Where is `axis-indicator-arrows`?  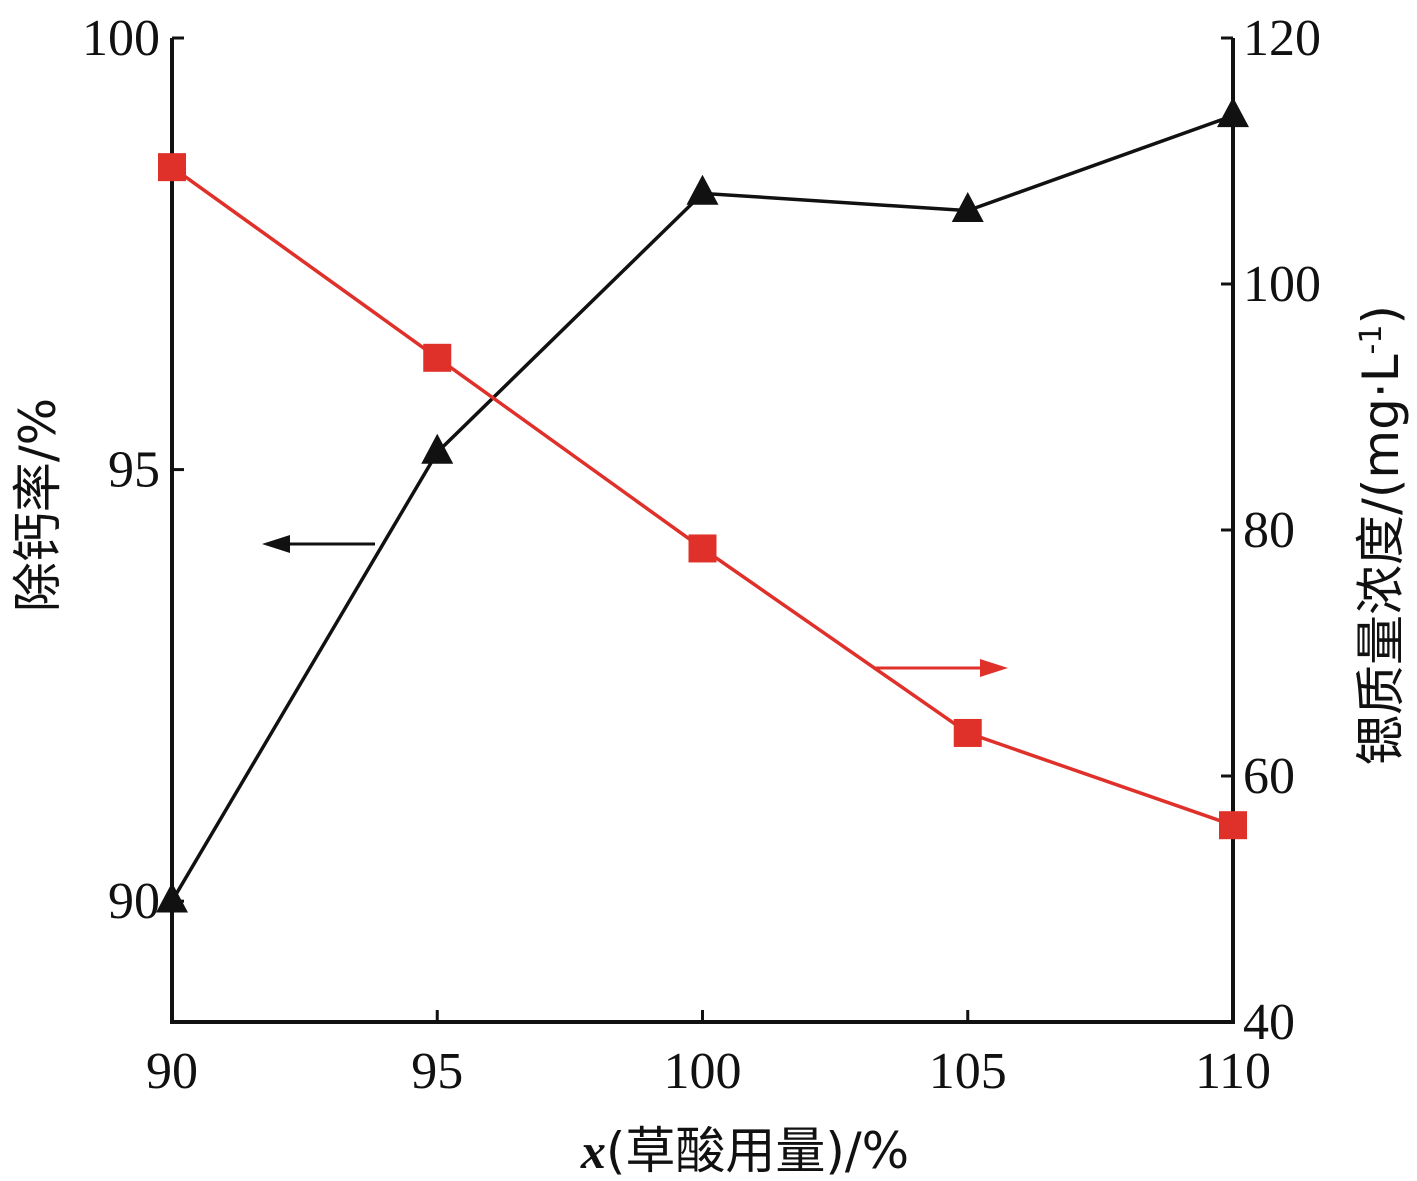 axis-indicator-arrows is located at coordinates (635, 606).